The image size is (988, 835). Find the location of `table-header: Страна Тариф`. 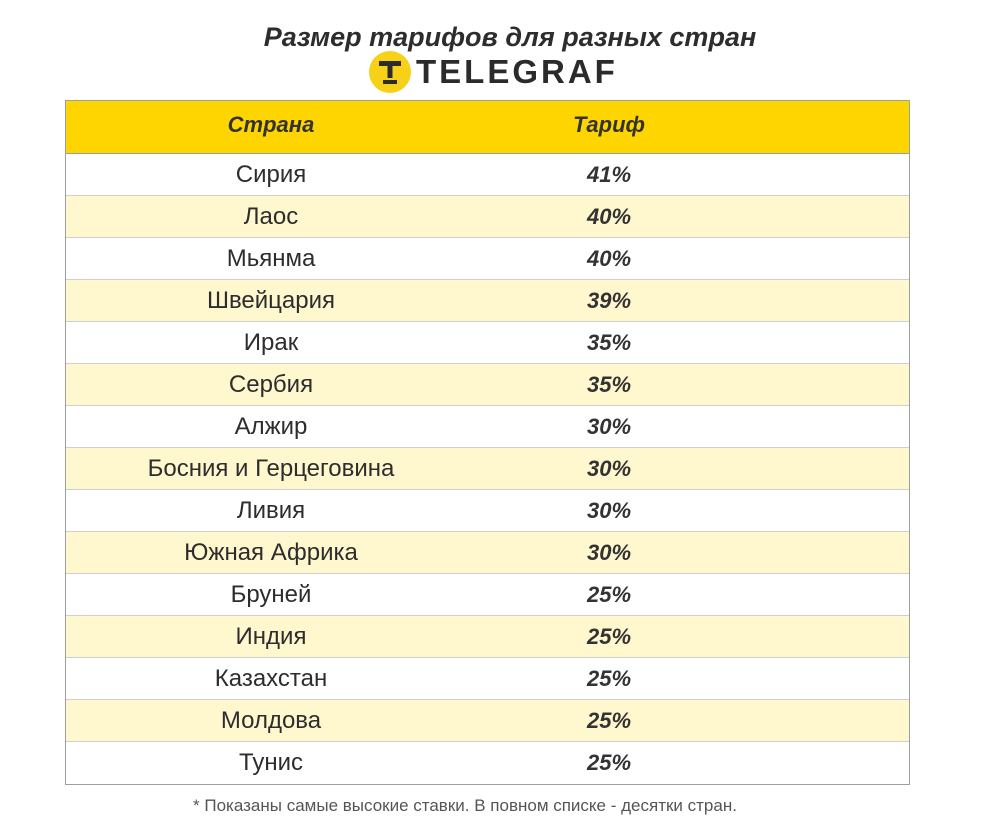

table-header: Страна Тариф is located at coordinates (487, 127).